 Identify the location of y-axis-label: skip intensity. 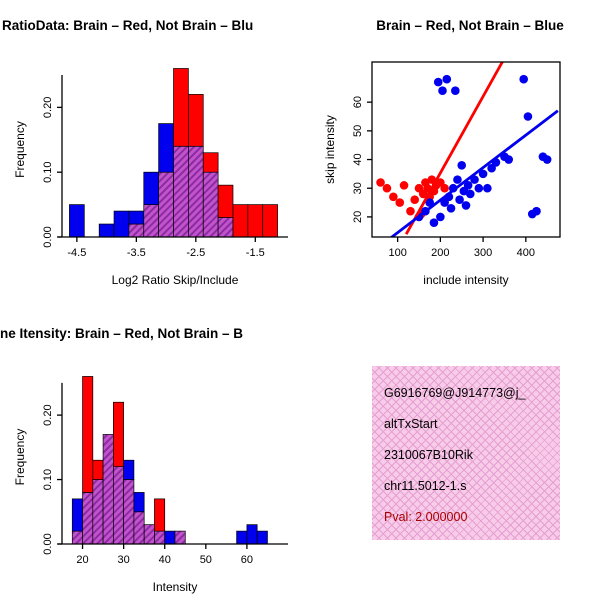
(330, 149).